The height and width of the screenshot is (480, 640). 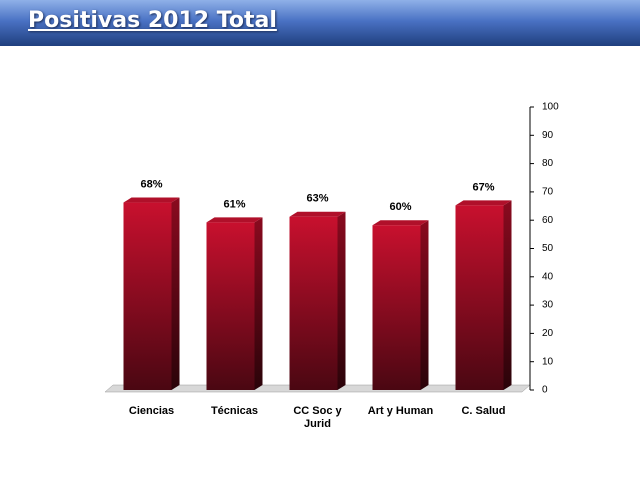 What do you see at coordinates (151, 184) in the screenshot?
I see `value-label: 68%` at bounding box center [151, 184].